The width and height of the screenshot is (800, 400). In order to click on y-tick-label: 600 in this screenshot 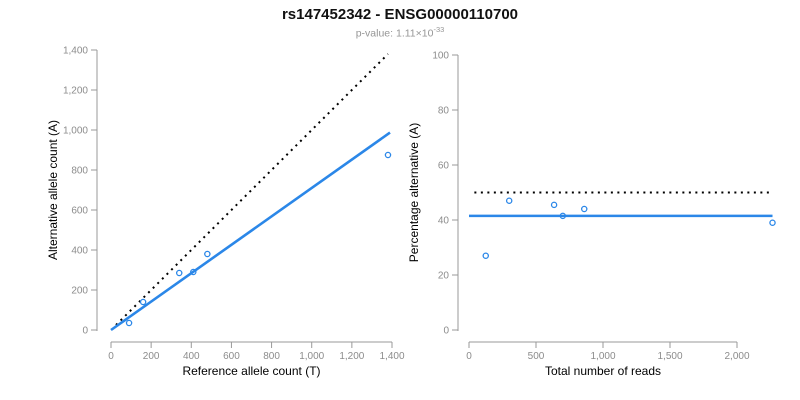, I will do `click(79, 211)`.